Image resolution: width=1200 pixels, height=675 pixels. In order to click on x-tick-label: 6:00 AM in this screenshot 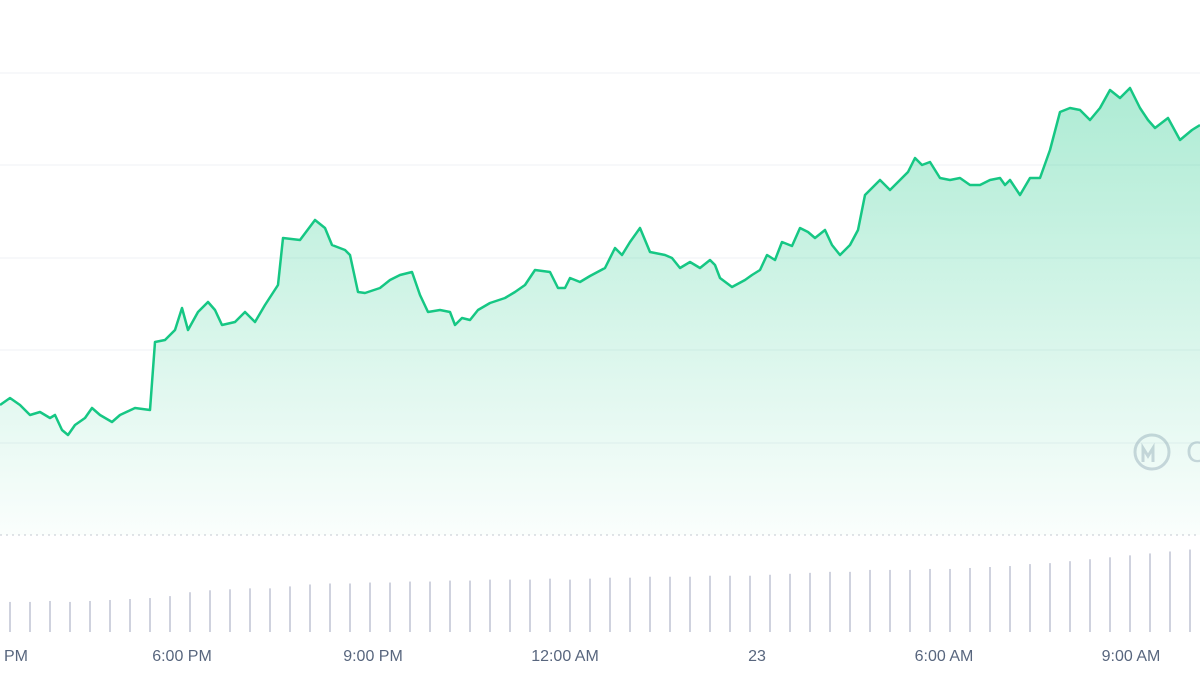, I will do `click(944, 656)`.